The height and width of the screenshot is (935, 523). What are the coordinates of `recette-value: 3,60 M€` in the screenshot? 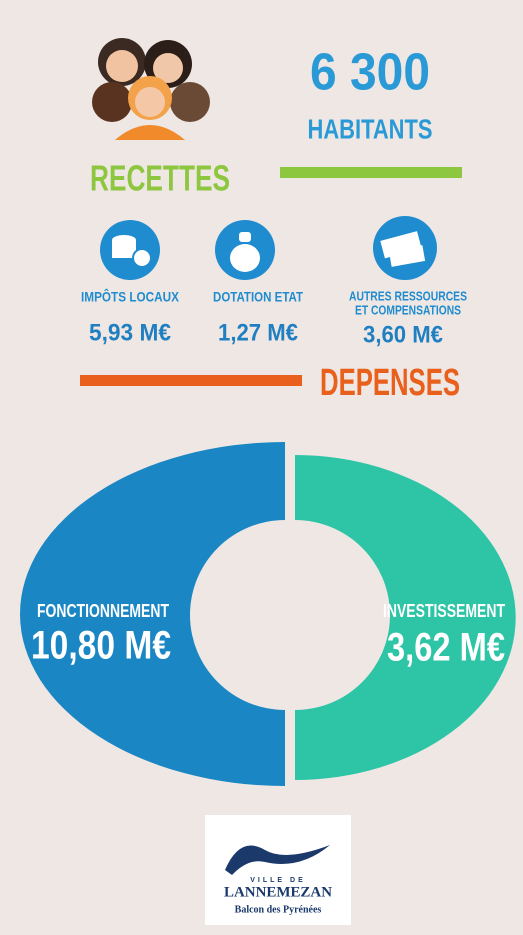 It's located at (403, 334).